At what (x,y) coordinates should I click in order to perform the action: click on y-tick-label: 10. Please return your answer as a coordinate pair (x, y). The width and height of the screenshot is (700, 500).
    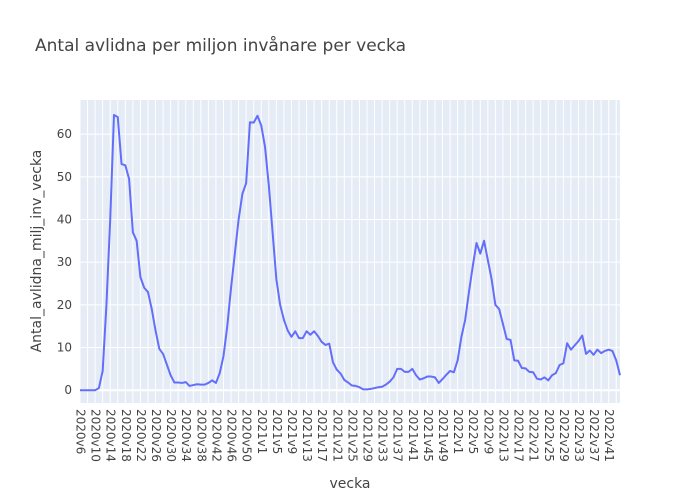
    Looking at the image, I should click on (64, 348).